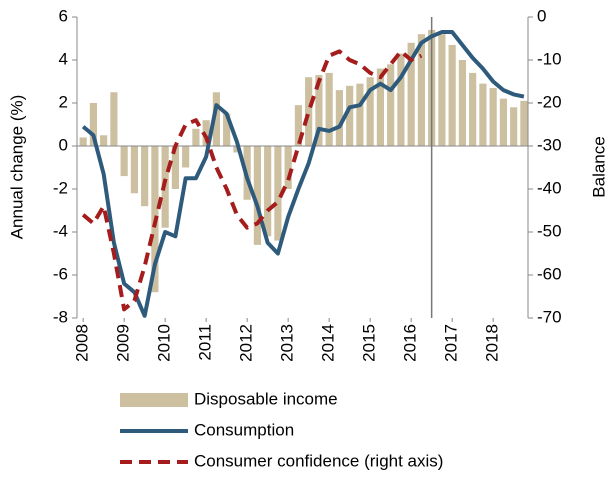 The width and height of the screenshot is (614, 478). I want to click on x-tick-label: 2016, so click(410, 343).